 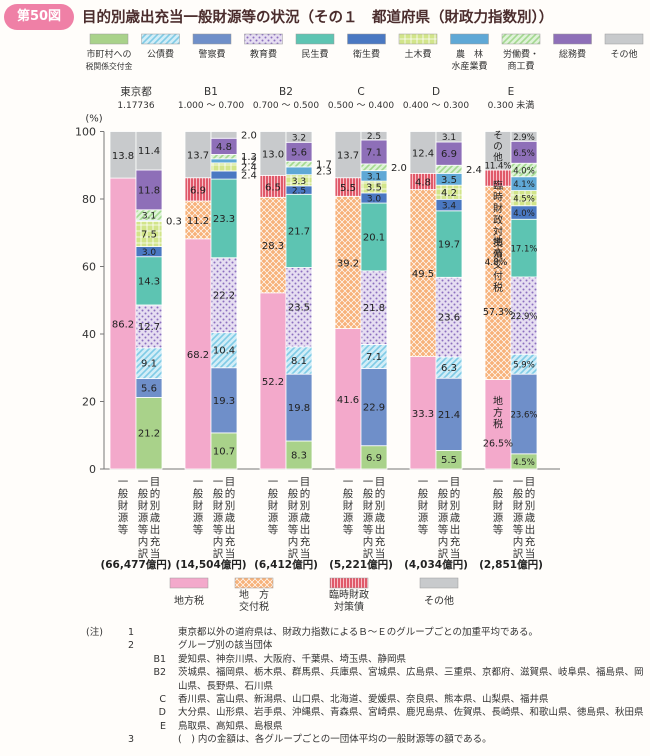 I want to click on e-revenue-item-label: 税, so click(x=498, y=423).